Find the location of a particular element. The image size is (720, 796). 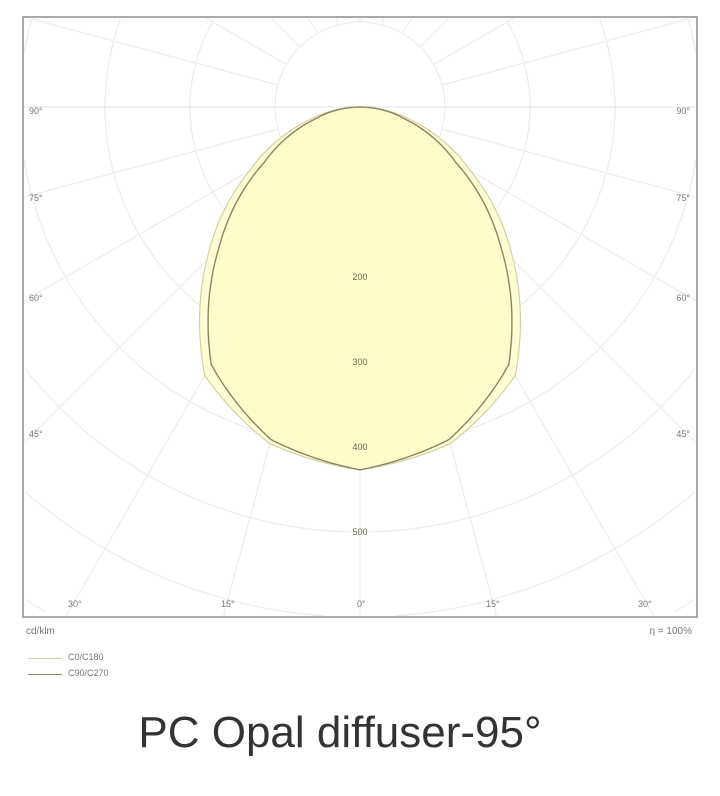

angle-label-left-60: 60° is located at coordinates (36, 298).